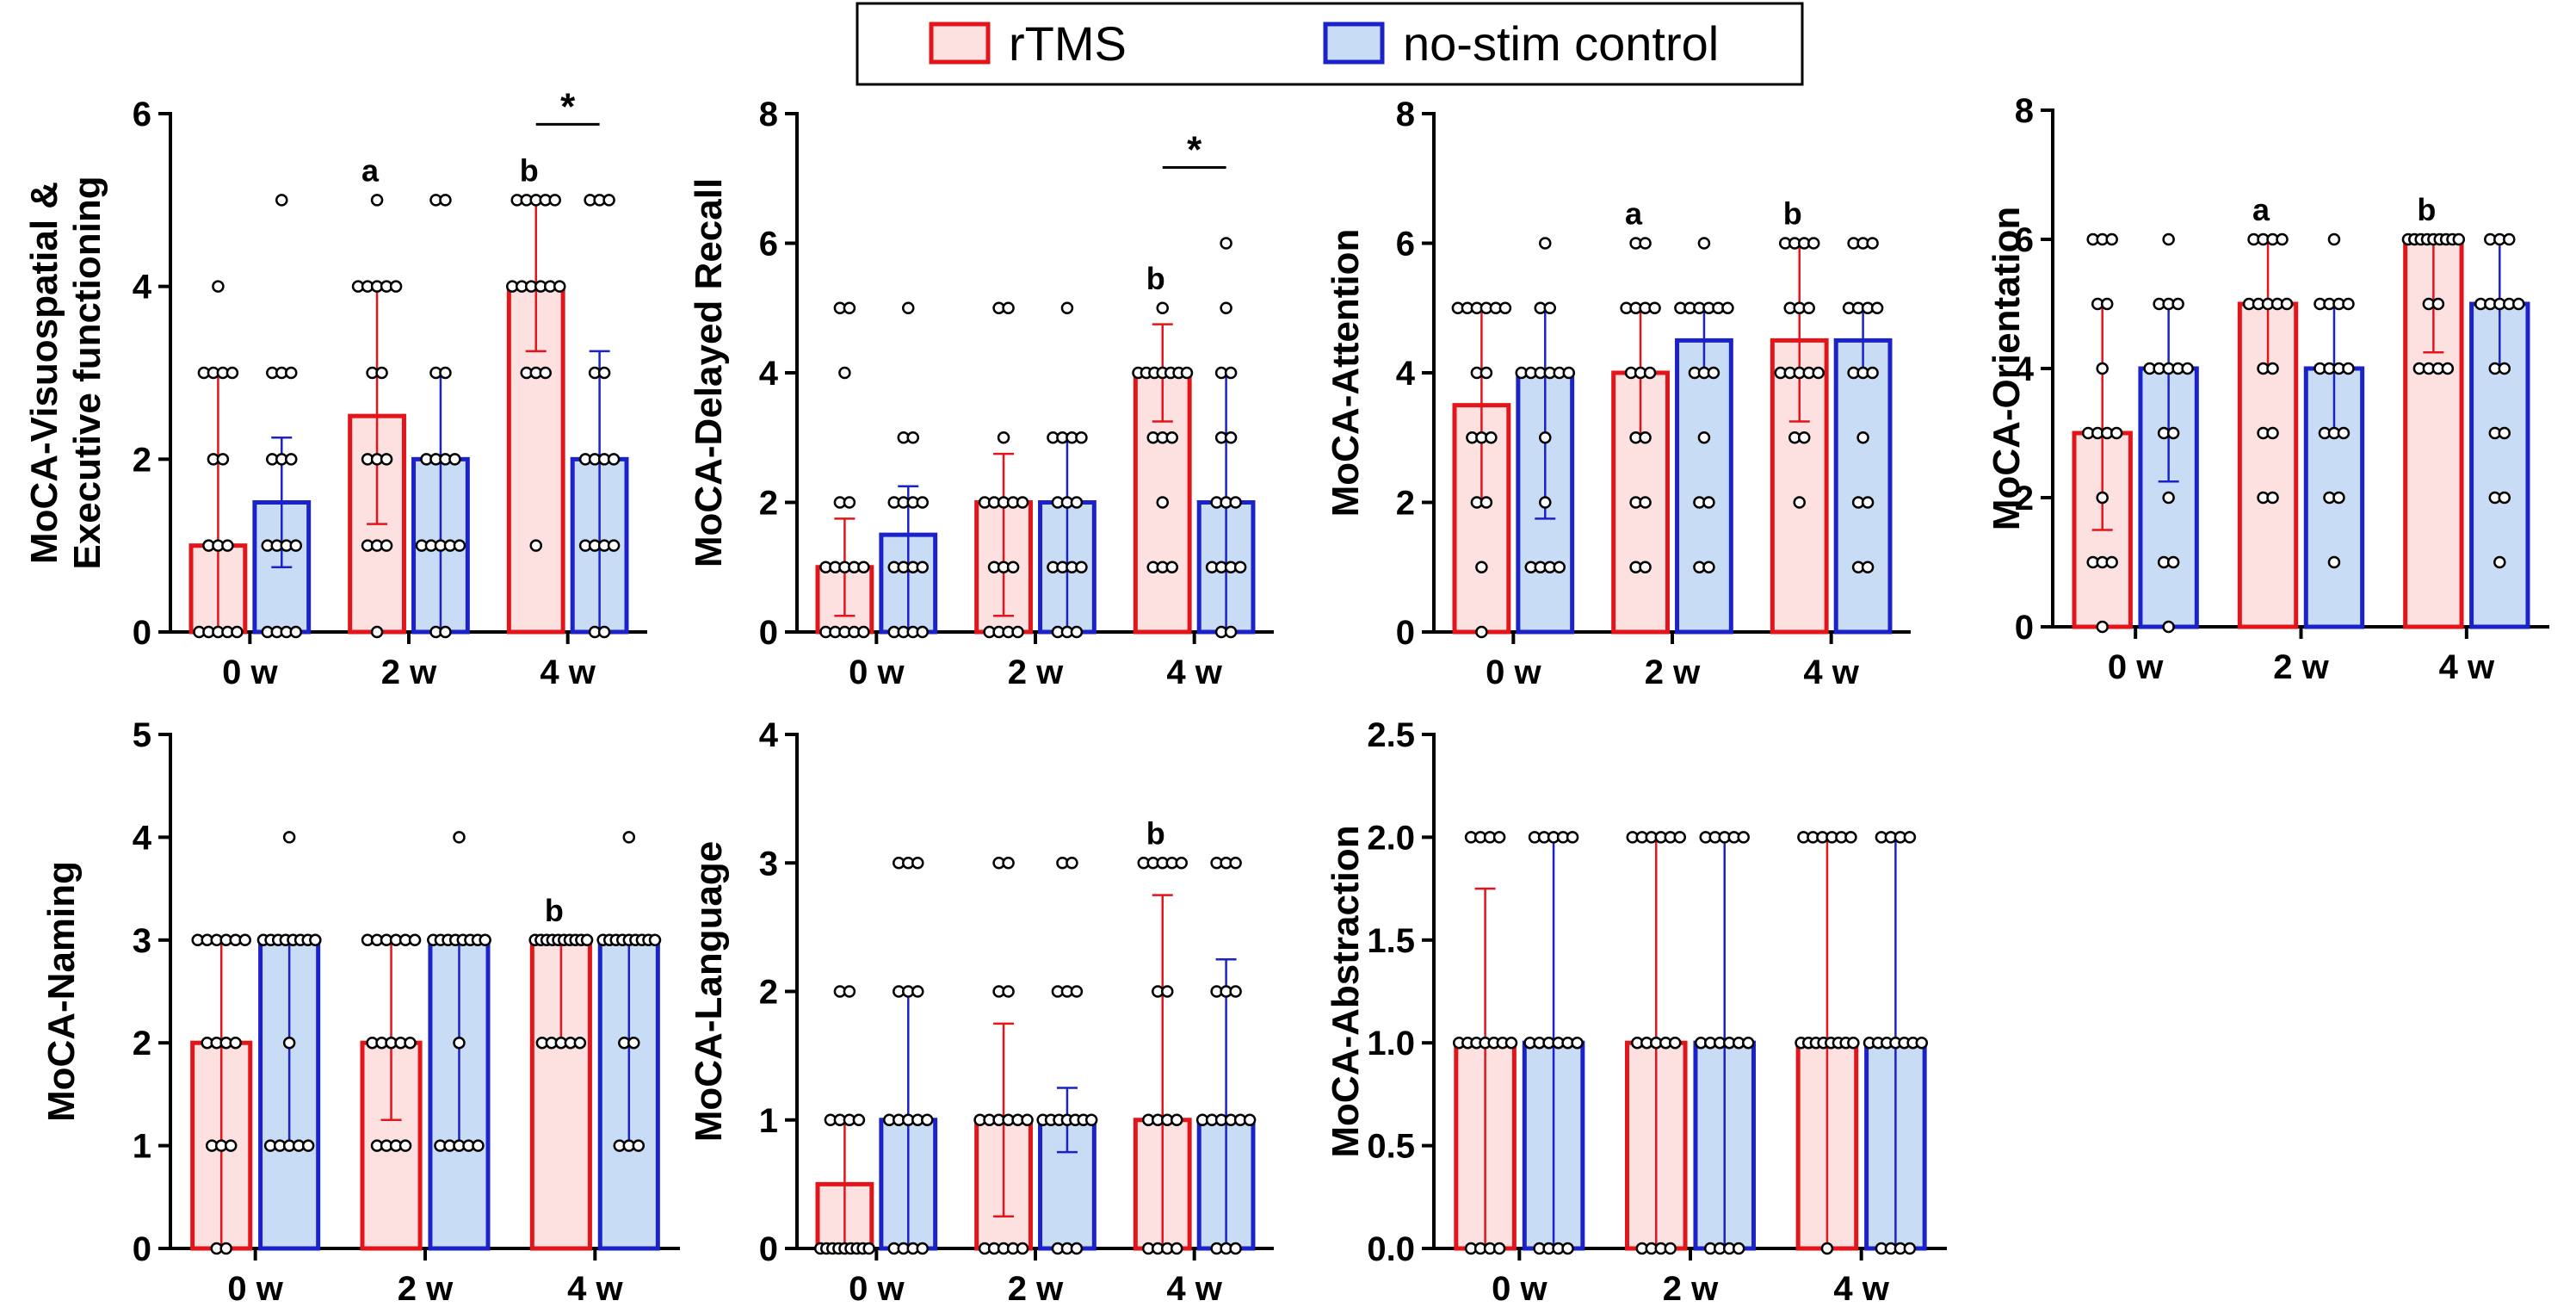 The image size is (2576, 1307). What do you see at coordinates (1391, 1147) in the screenshot?
I see `y-tick-label: 0.5` at bounding box center [1391, 1147].